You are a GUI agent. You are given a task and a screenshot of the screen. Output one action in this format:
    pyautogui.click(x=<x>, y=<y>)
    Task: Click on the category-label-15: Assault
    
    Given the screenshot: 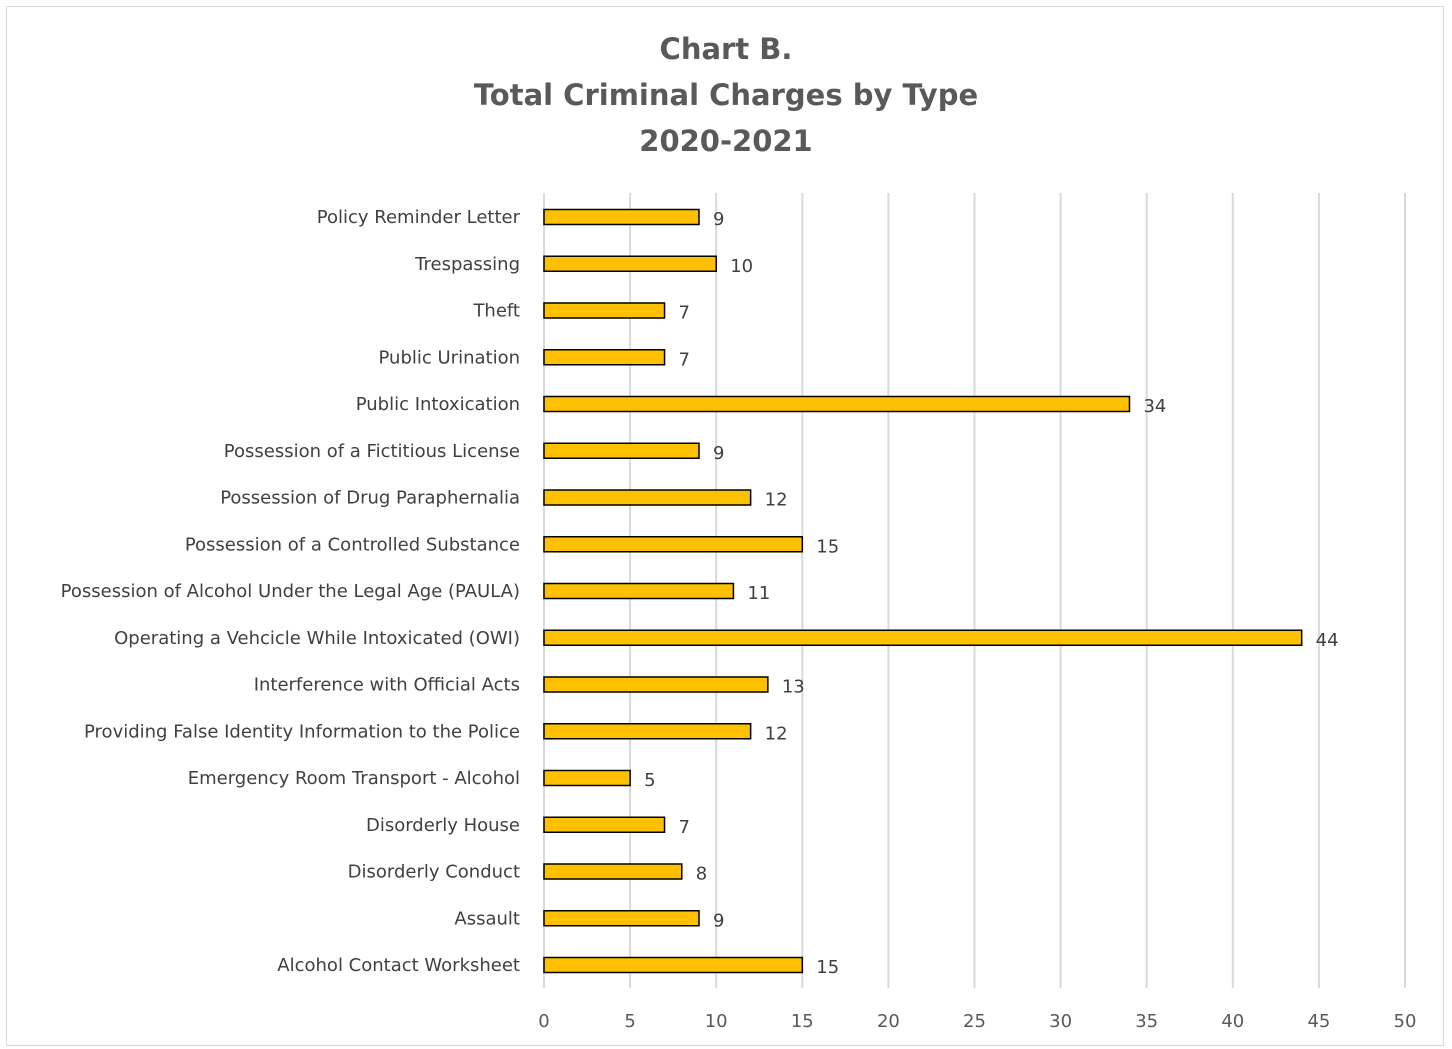 What is the action you would take?
    pyautogui.click(x=487, y=918)
    